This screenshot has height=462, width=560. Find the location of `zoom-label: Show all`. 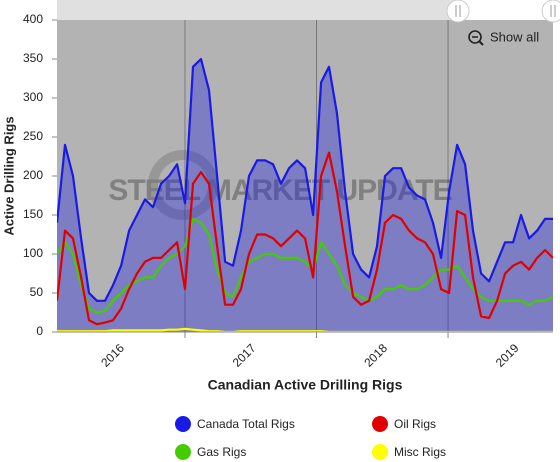

zoom-label: Show all is located at coordinates (514, 36).